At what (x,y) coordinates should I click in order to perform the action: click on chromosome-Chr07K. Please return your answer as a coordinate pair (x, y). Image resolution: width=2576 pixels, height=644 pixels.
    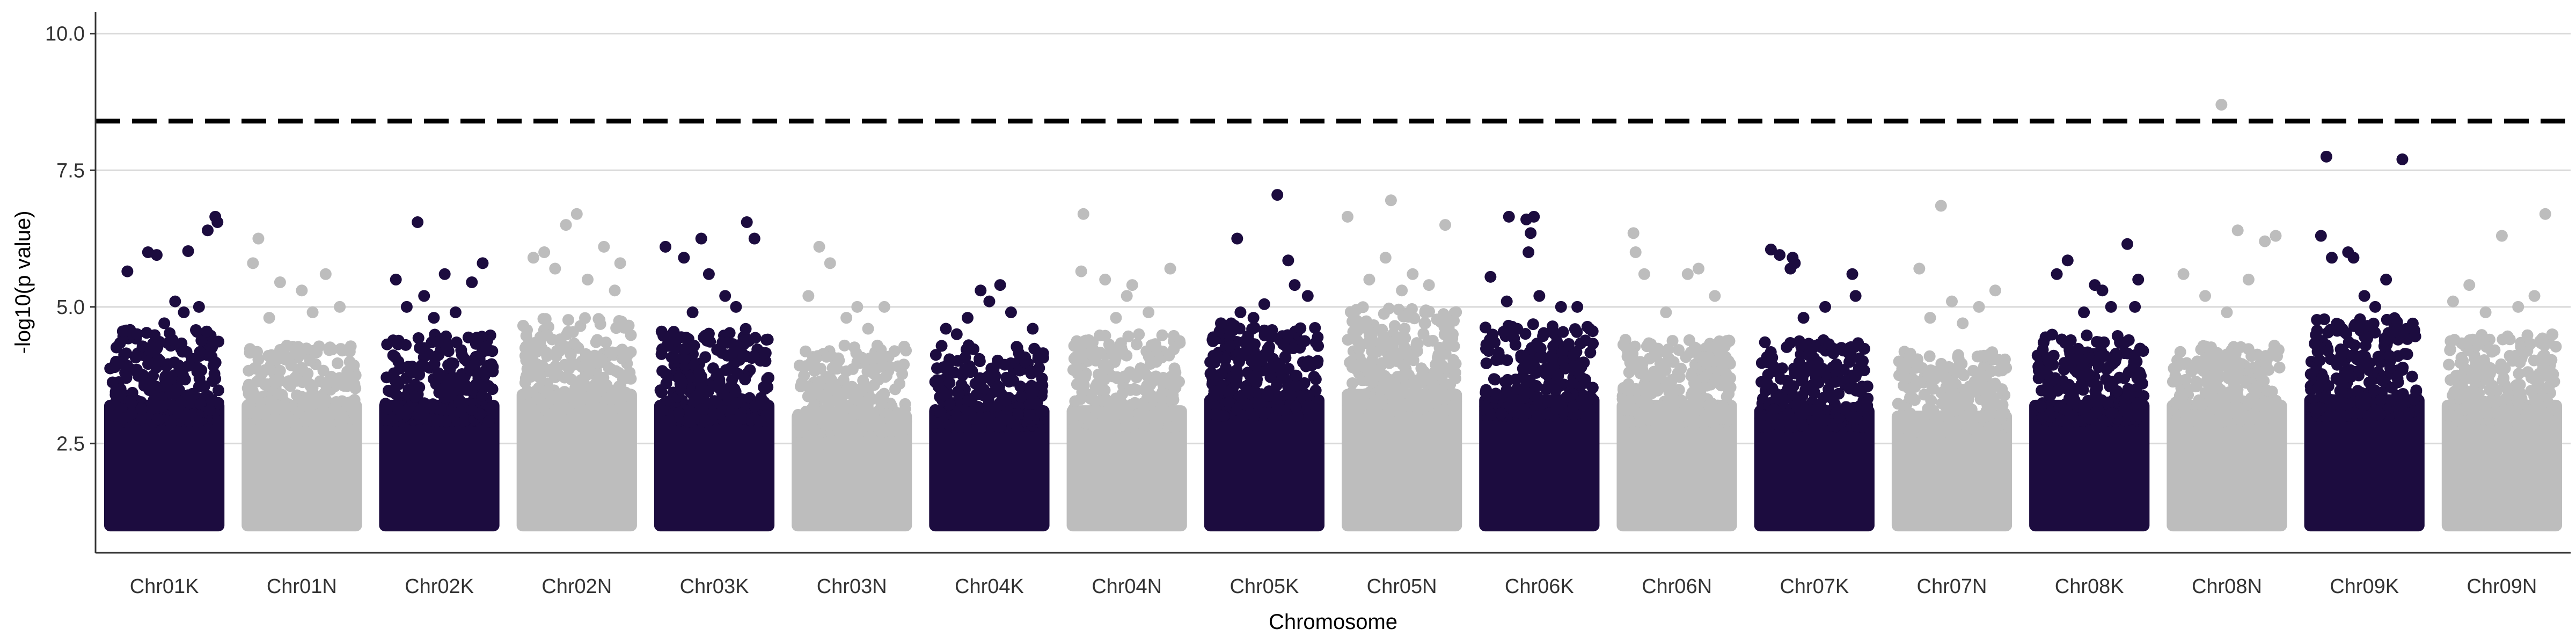
    Looking at the image, I should click on (1814, 387).